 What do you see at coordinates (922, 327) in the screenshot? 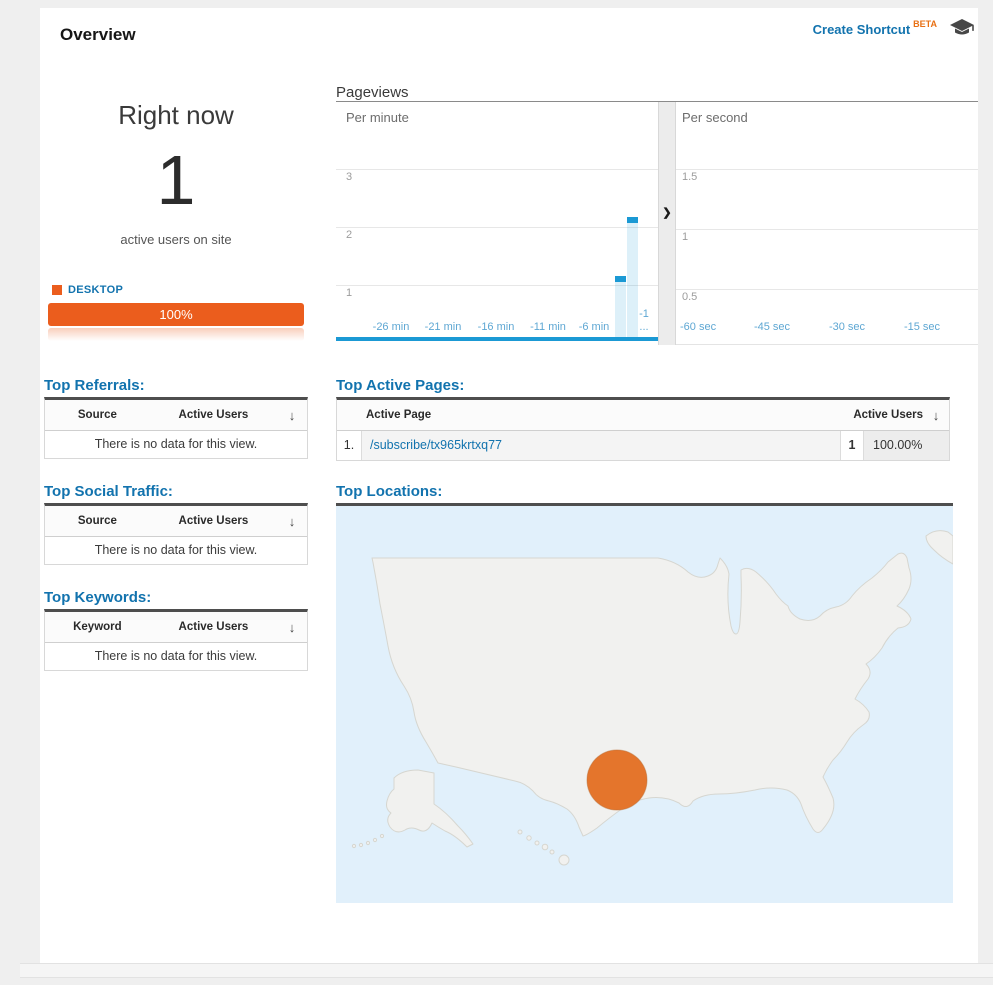
I see `x-tick: -15 sec` at bounding box center [922, 327].